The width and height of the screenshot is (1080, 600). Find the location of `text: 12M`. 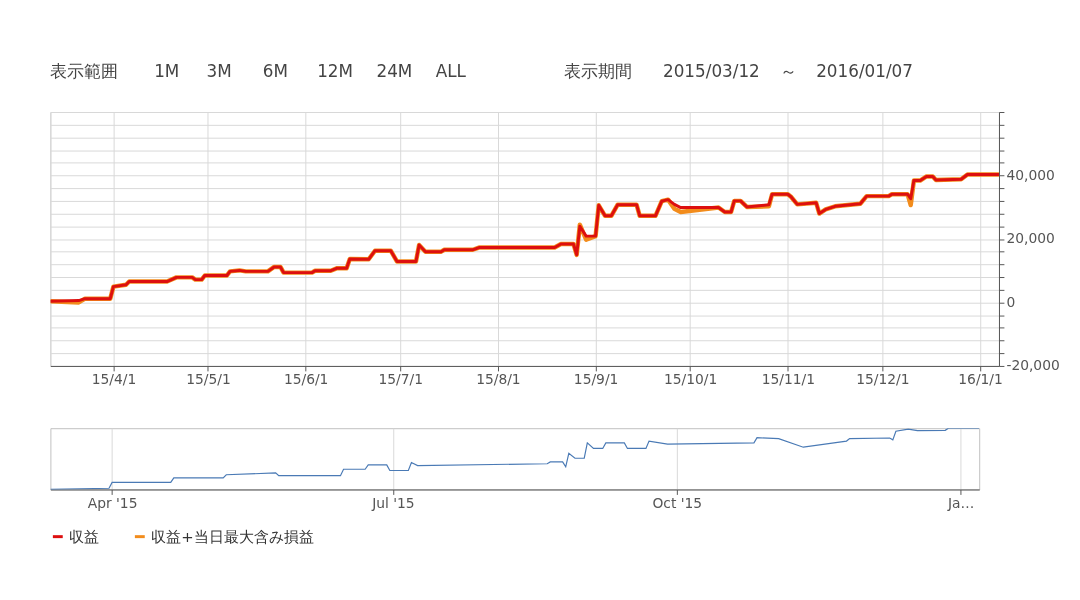

text: 12M is located at coordinates (335, 71).